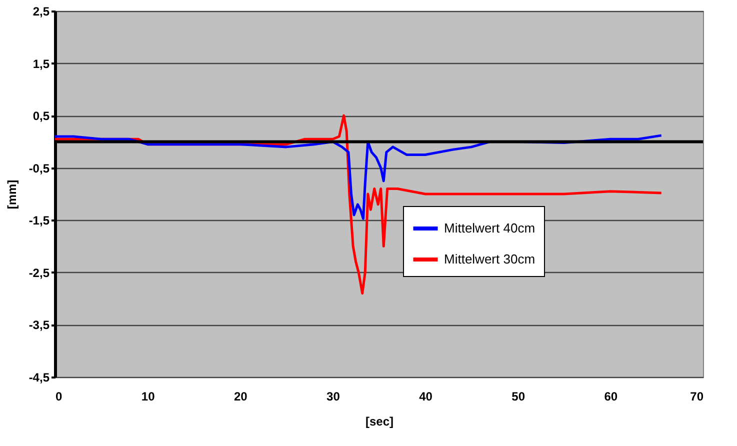 The width and height of the screenshot is (737, 446). What do you see at coordinates (697, 397) in the screenshot?
I see `x-tick-label: 70` at bounding box center [697, 397].